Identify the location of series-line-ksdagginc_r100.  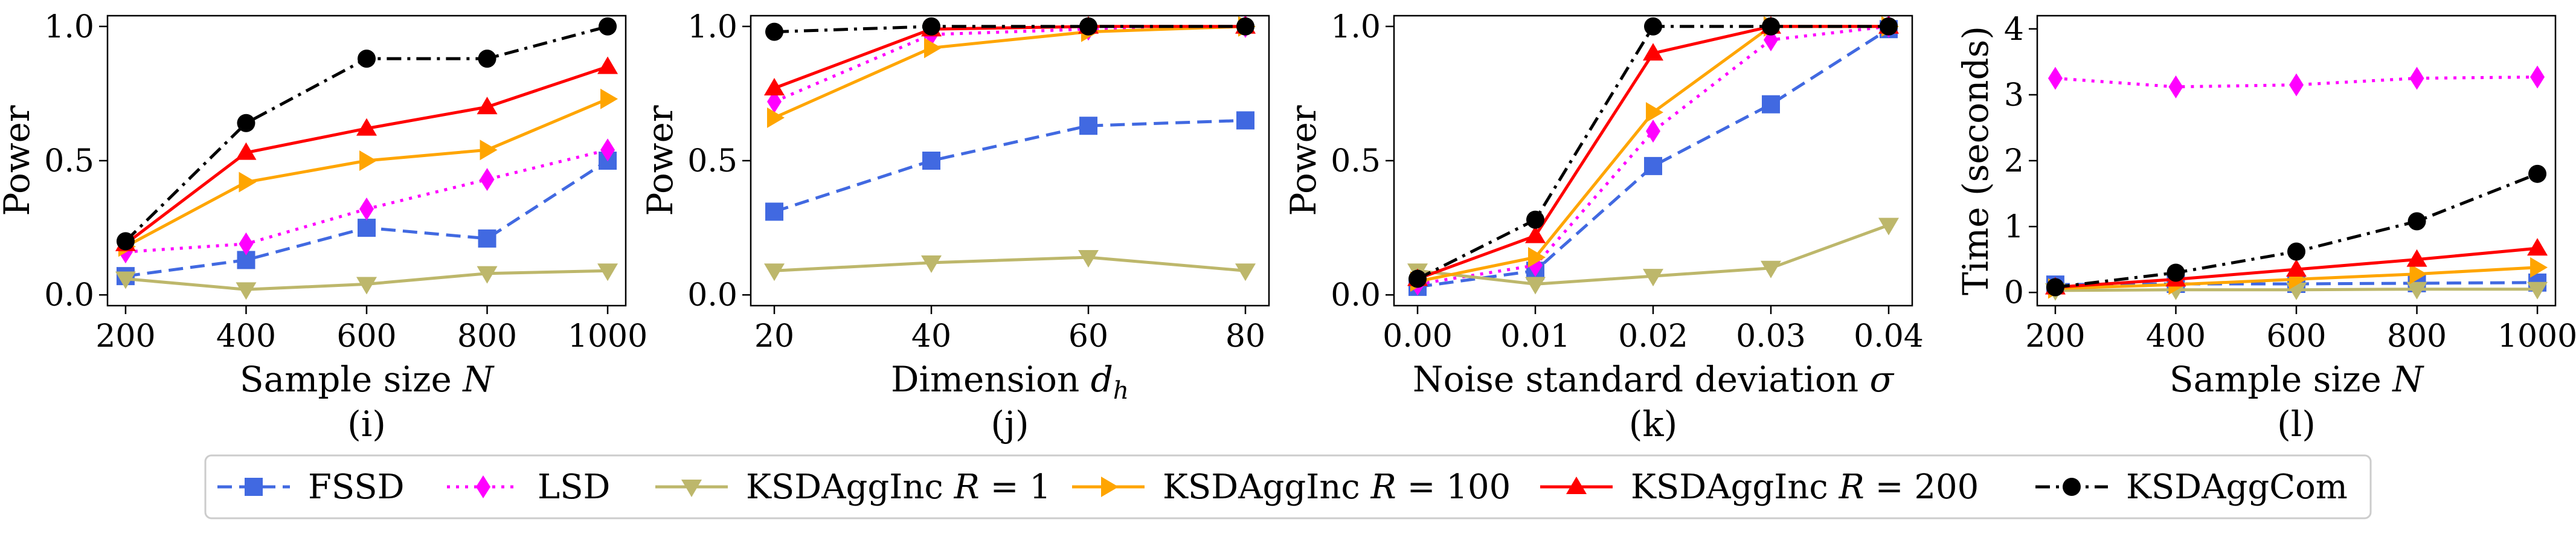
(1009, 72).